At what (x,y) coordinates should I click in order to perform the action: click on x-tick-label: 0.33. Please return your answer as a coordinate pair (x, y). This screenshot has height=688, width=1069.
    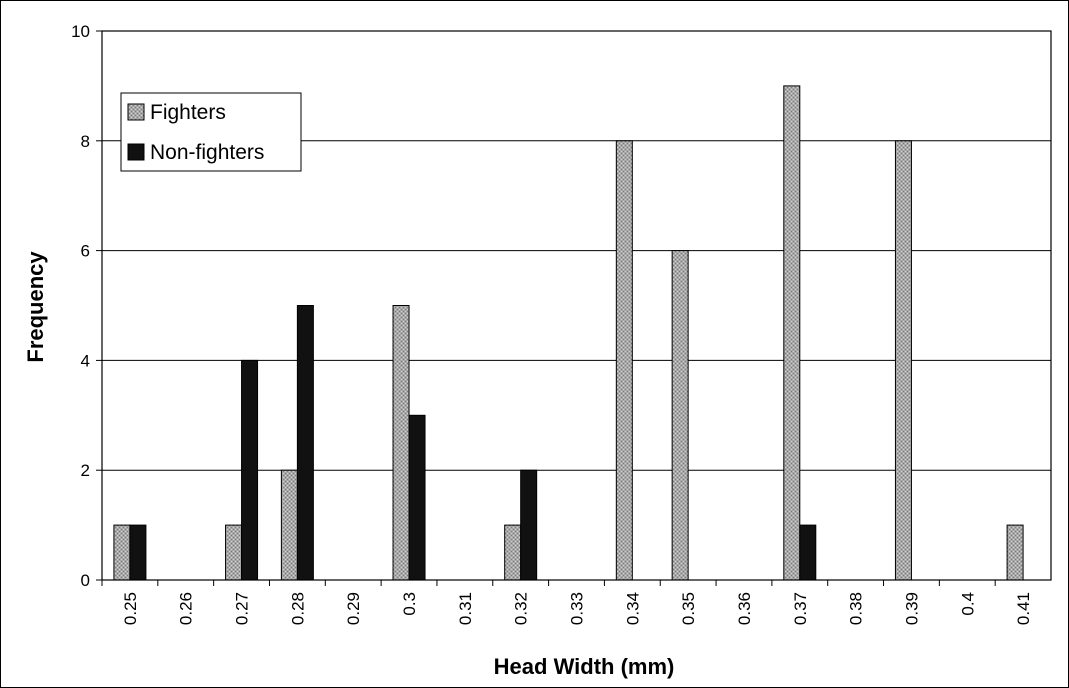
    Looking at the image, I should click on (577, 608).